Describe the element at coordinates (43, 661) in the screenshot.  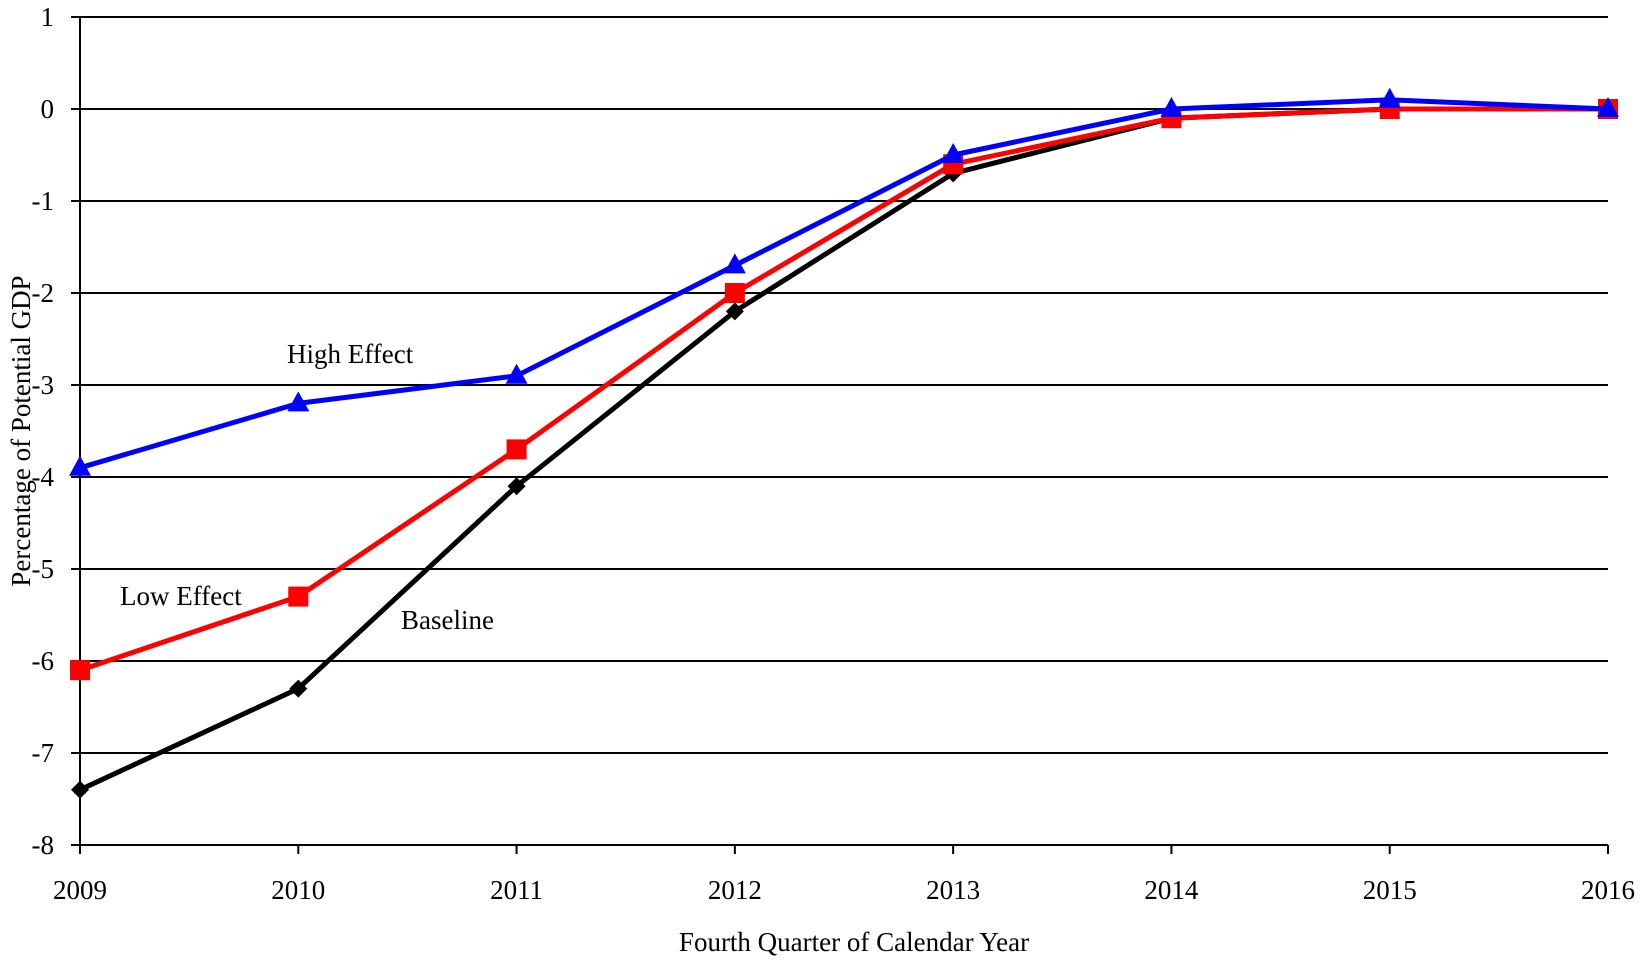
I see `y-tick-label: -6` at that location.